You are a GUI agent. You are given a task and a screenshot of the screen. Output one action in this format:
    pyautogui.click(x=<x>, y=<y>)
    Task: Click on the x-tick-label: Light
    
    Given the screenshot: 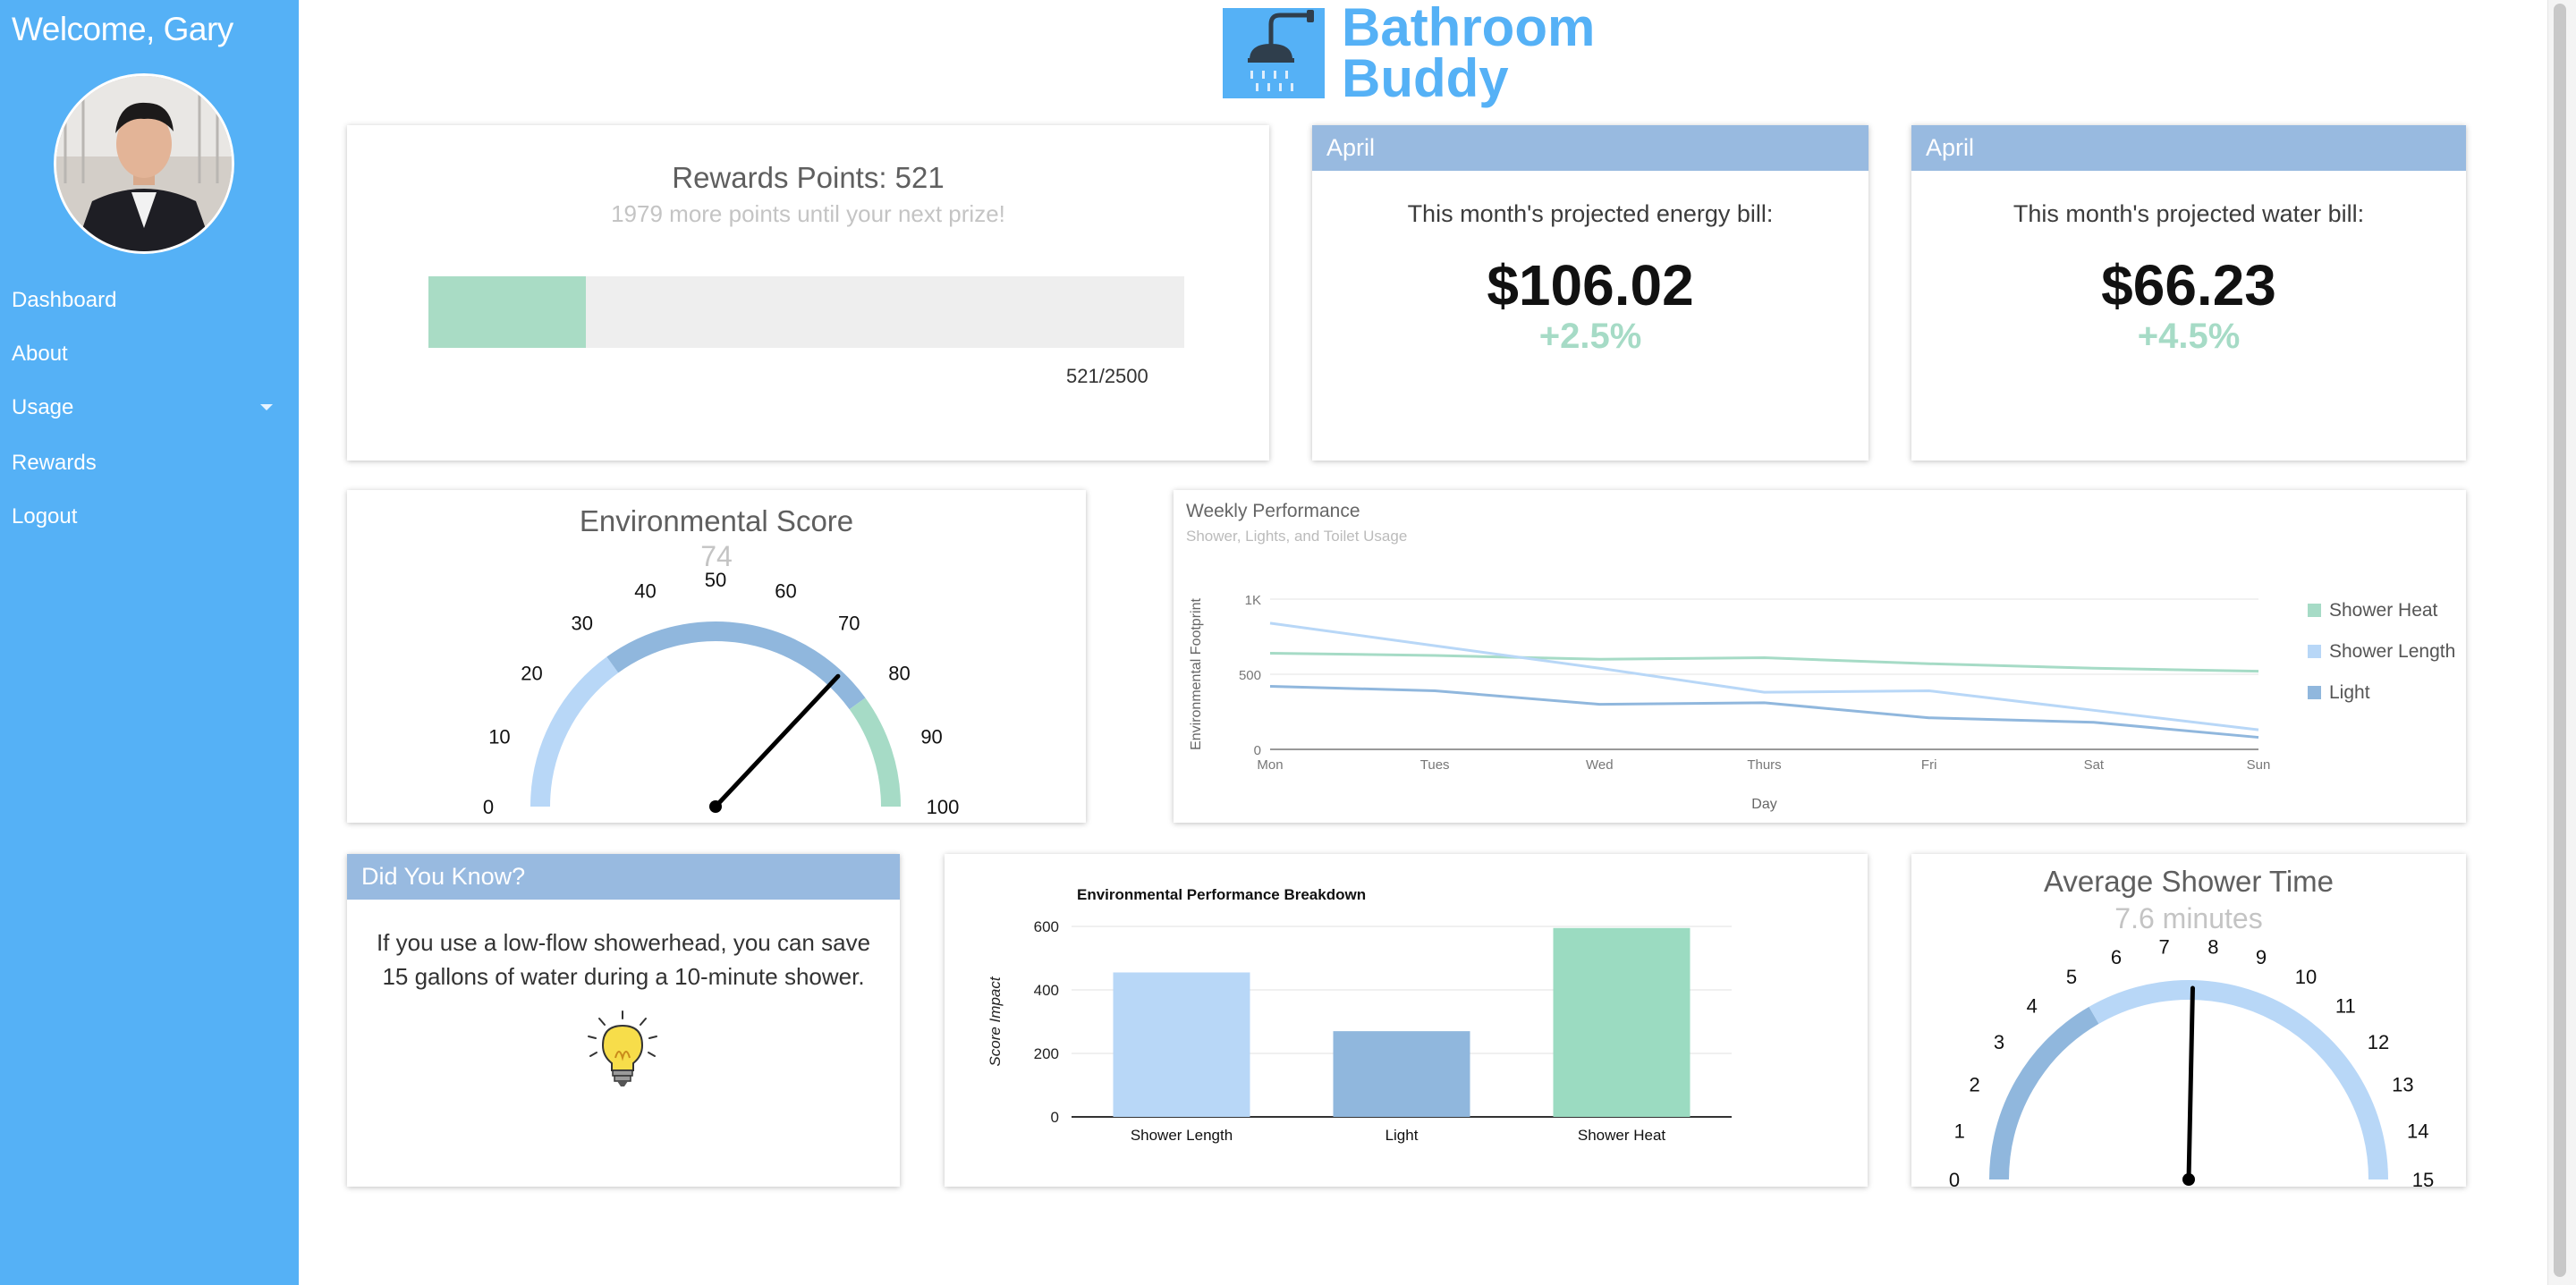 What is the action you would take?
    pyautogui.click(x=1402, y=1136)
    